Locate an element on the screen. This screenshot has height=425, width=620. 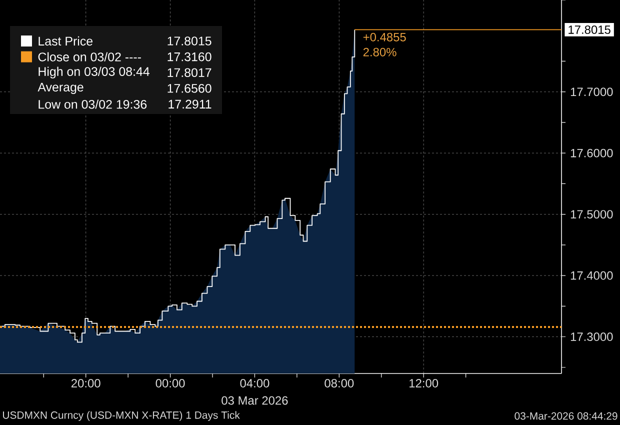
legend-label: Last Price is located at coordinates (65, 41).